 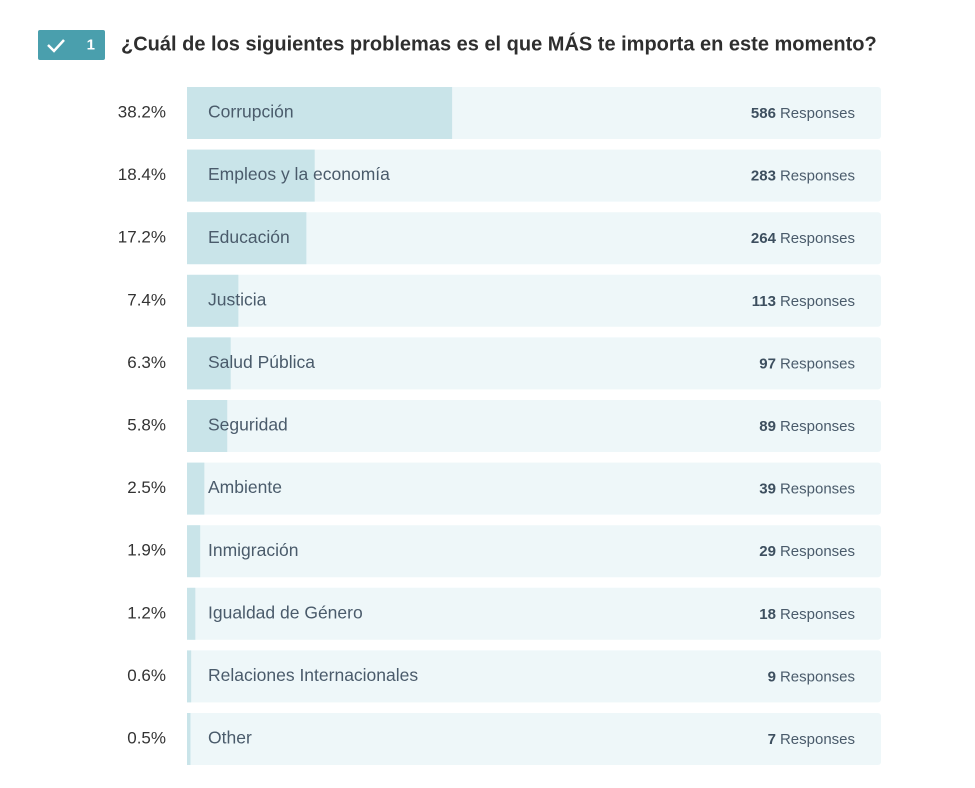 I want to click on category-label: Corrupción, so click(x=251, y=112).